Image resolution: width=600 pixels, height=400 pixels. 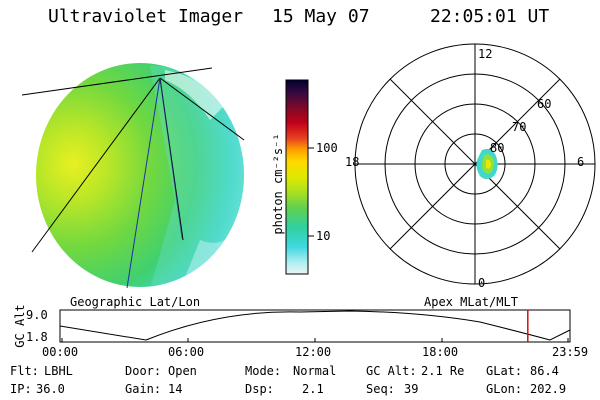 What do you see at coordinates (485, 54) in the screenshot?
I see `mlt-label-12: 12` at bounding box center [485, 54].